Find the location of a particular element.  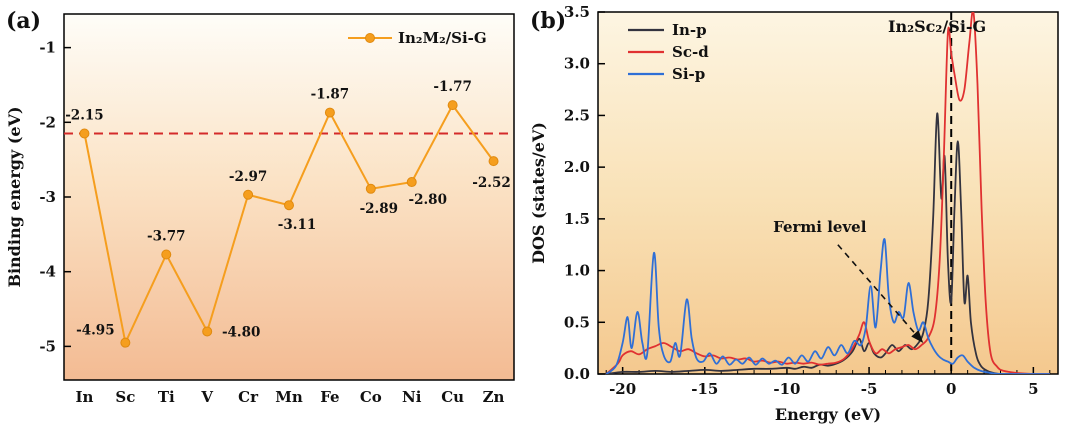

x-category-label: Mn is located at coordinates (289, 397).